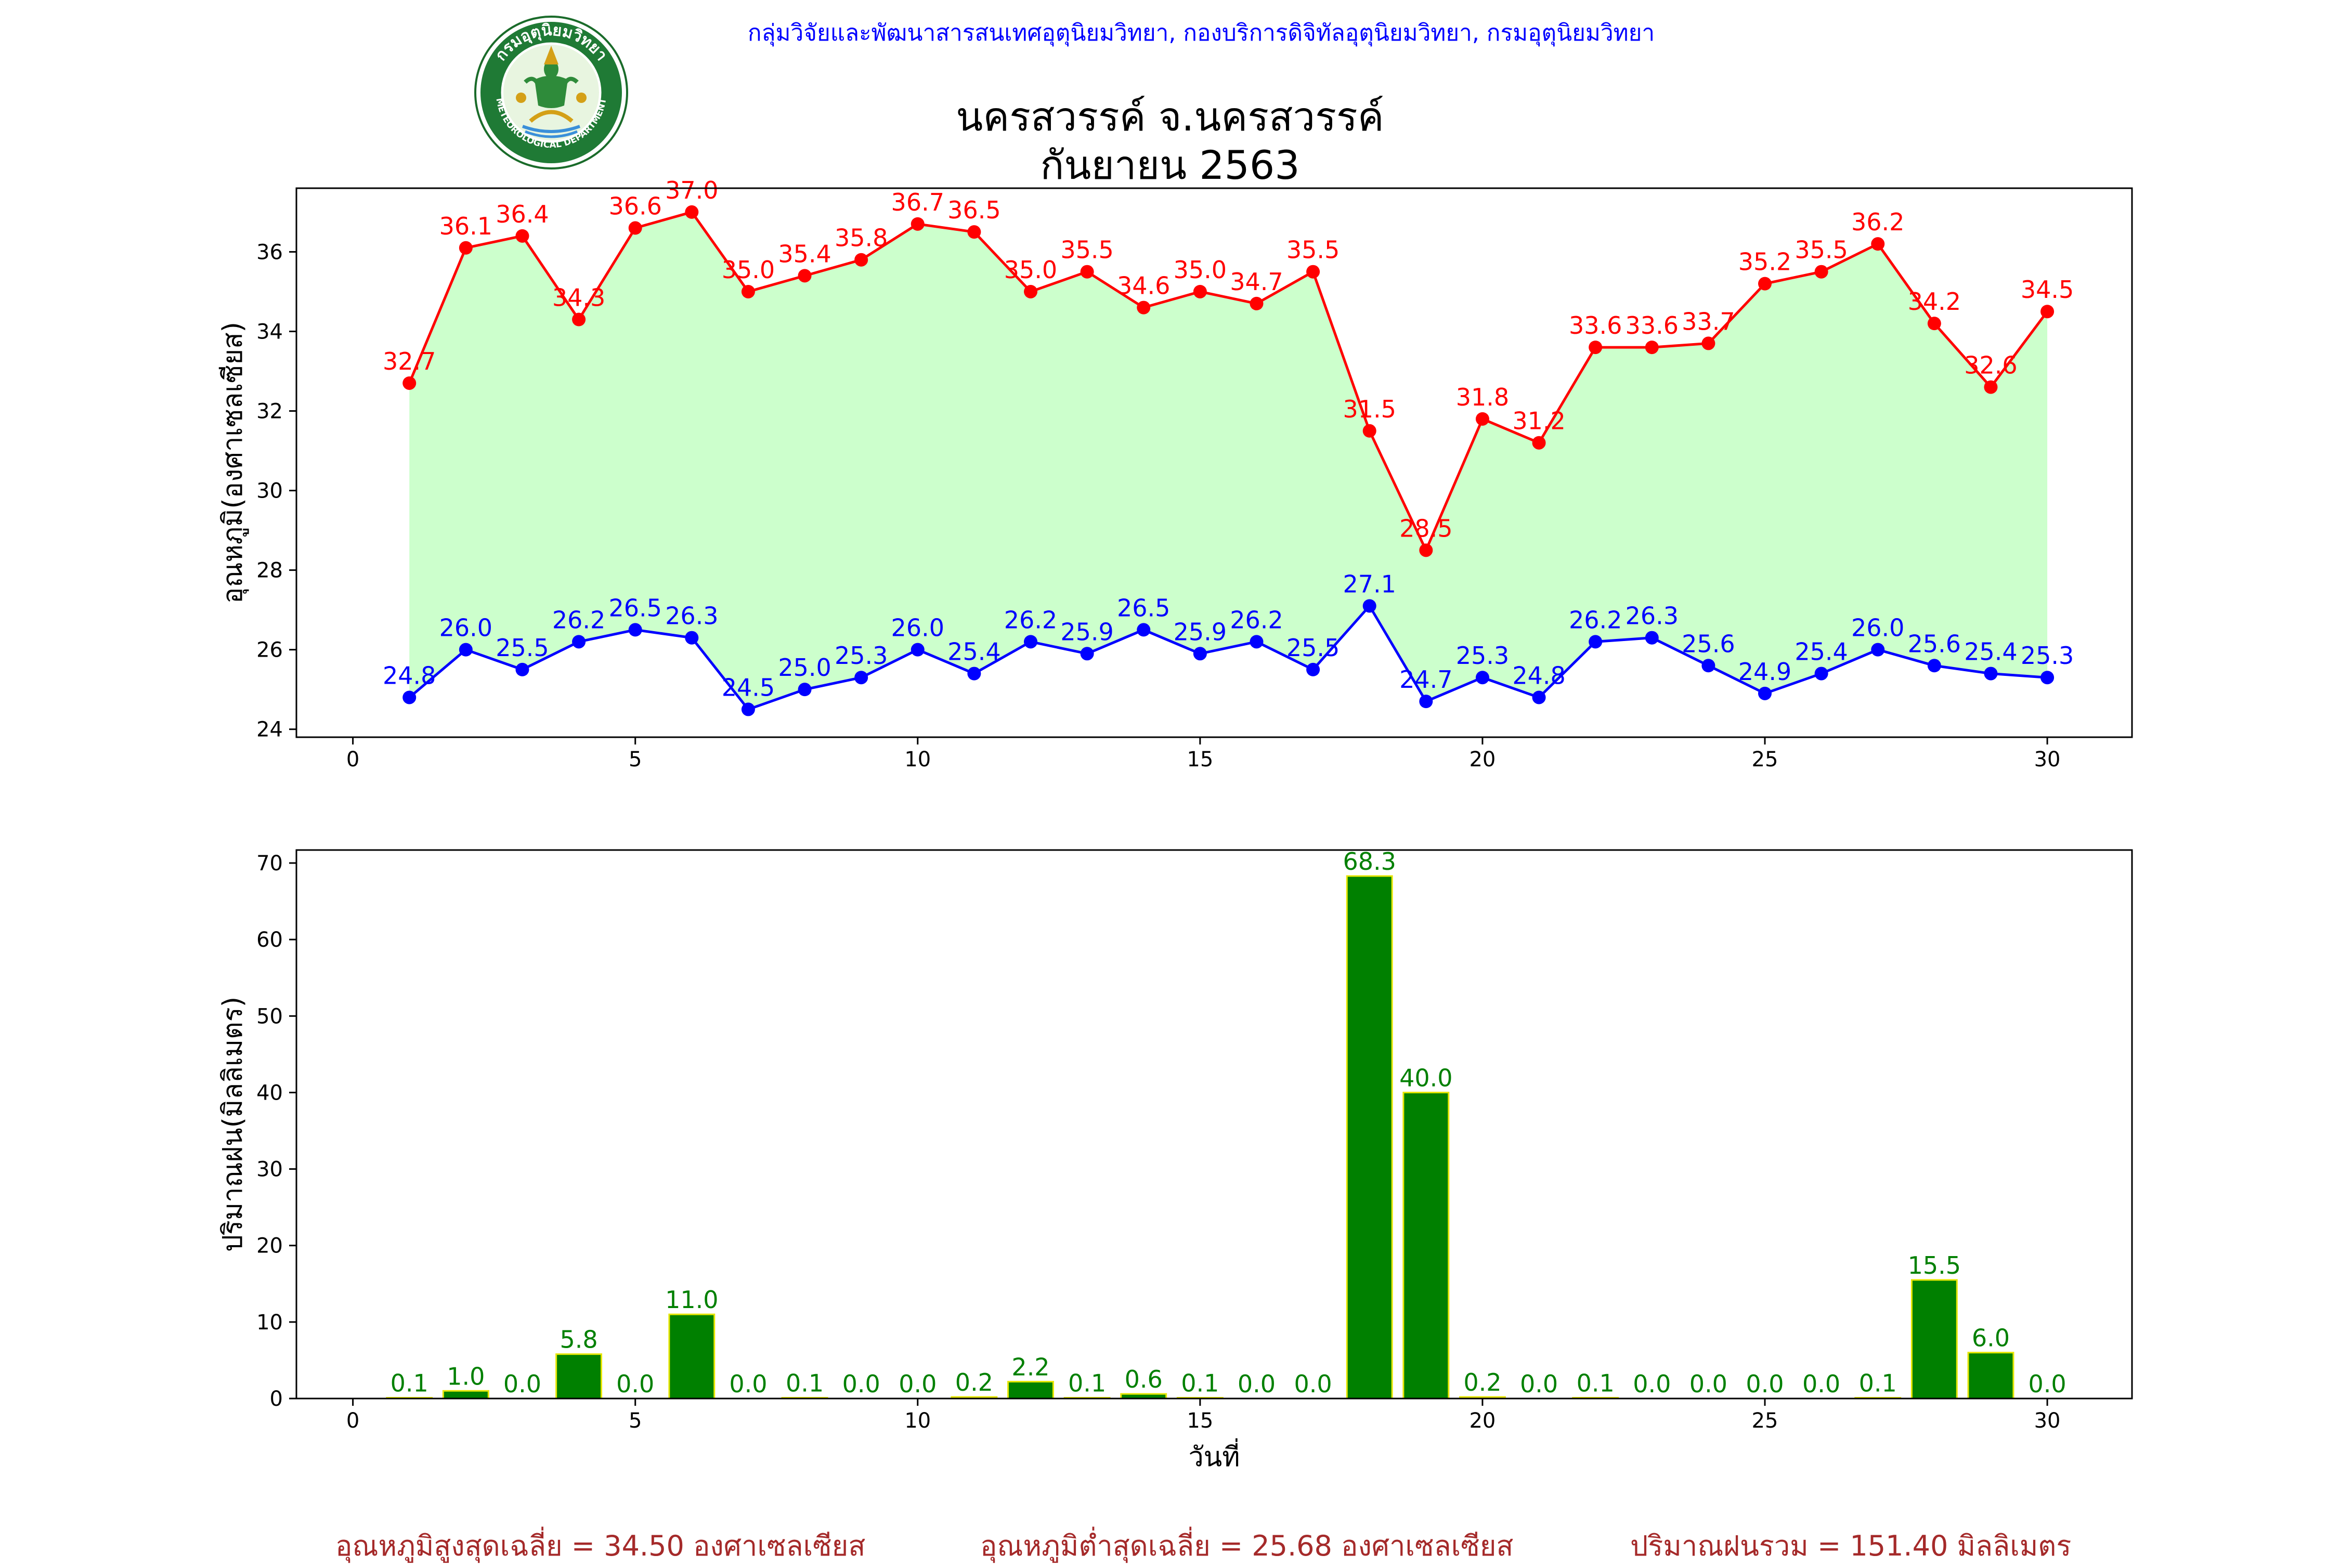 Image resolution: width=2340 pixels, height=1568 pixels. Describe the element at coordinates (233, 463) in the screenshot. I see `y-axis-label: อุณหภูมิ(องศาเซลเซียส)` at that location.